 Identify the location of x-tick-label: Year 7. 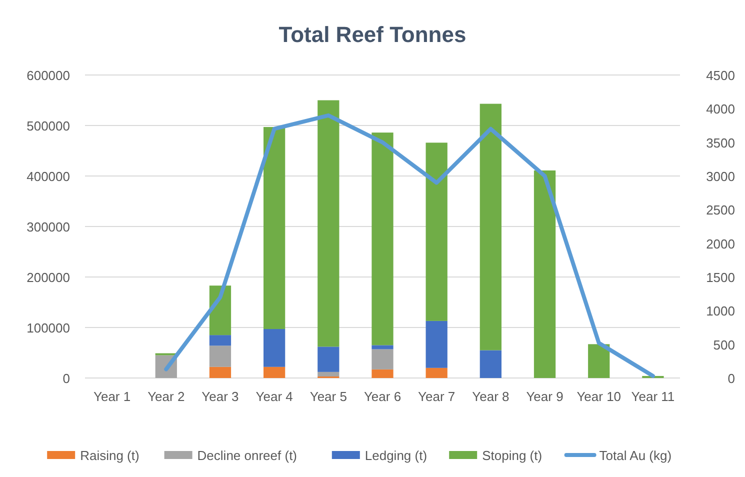
(437, 396).